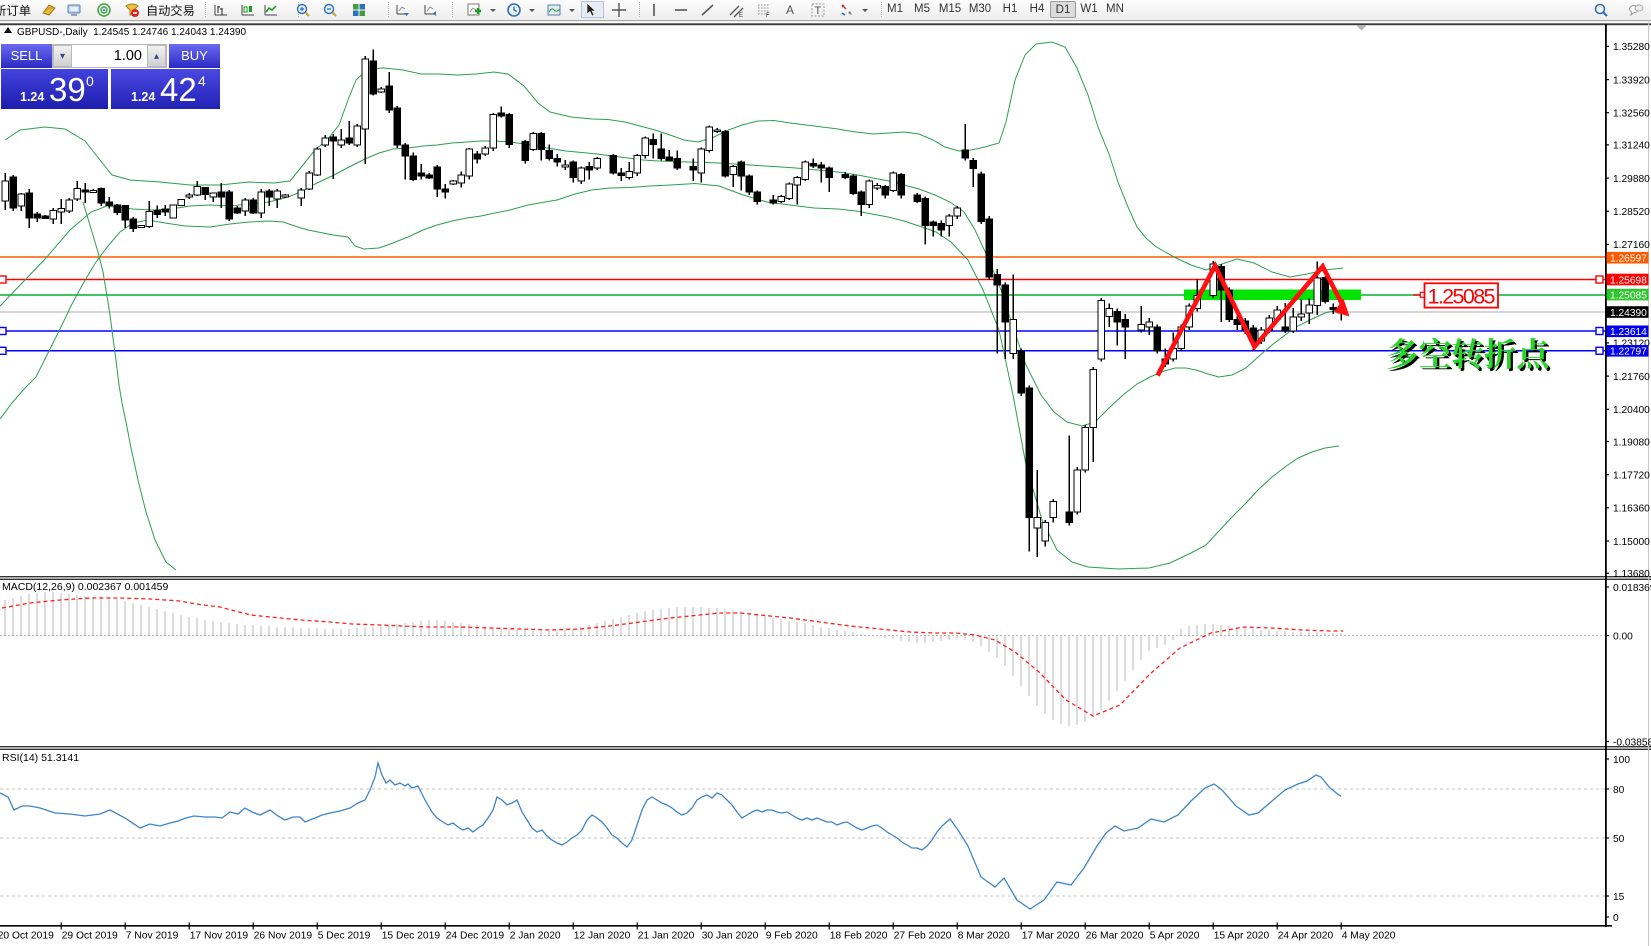 The height and width of the screenshot is (946, 1651). Describe the element at coordinates (1628, 259) in the screenshot. I see `svg-text: 1.26597` at that location.